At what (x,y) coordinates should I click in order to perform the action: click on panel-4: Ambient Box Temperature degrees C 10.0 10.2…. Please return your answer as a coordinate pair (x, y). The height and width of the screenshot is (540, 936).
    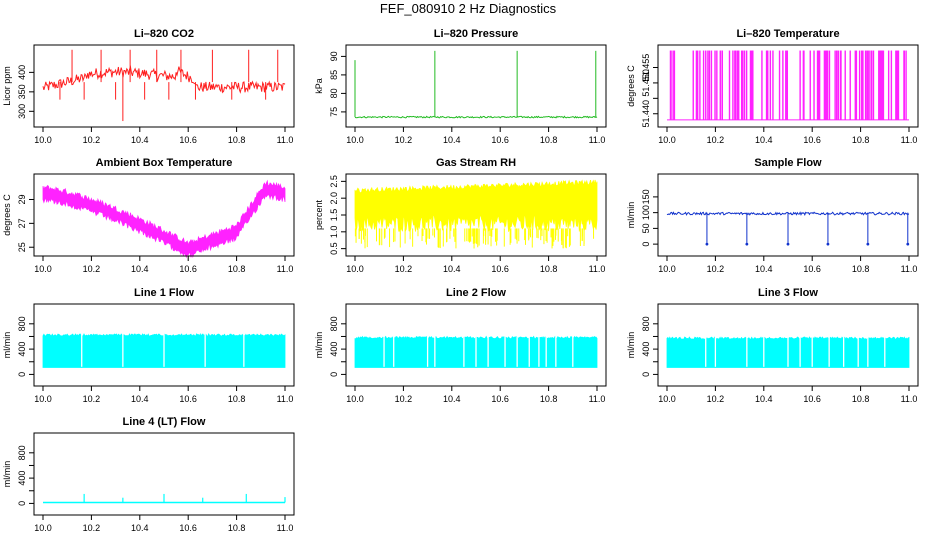
    Looking at the image, I should click on (148, 215).